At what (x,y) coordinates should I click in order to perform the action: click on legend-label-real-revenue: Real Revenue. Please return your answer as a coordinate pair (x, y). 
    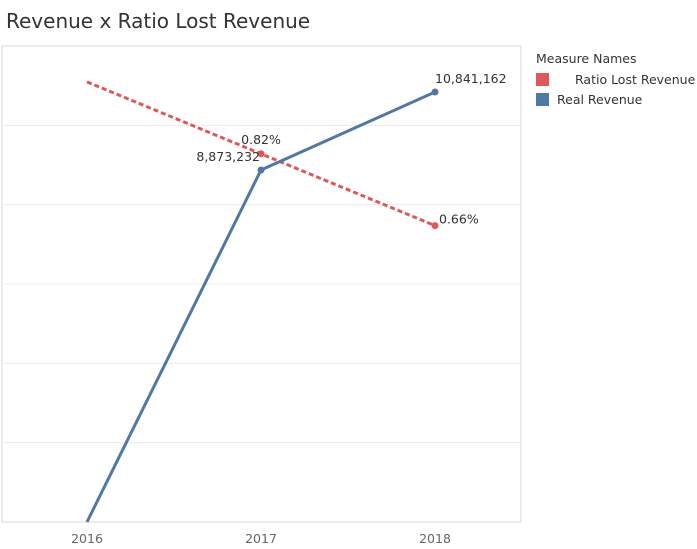
    Looking at the image, I should click on (600, 99).